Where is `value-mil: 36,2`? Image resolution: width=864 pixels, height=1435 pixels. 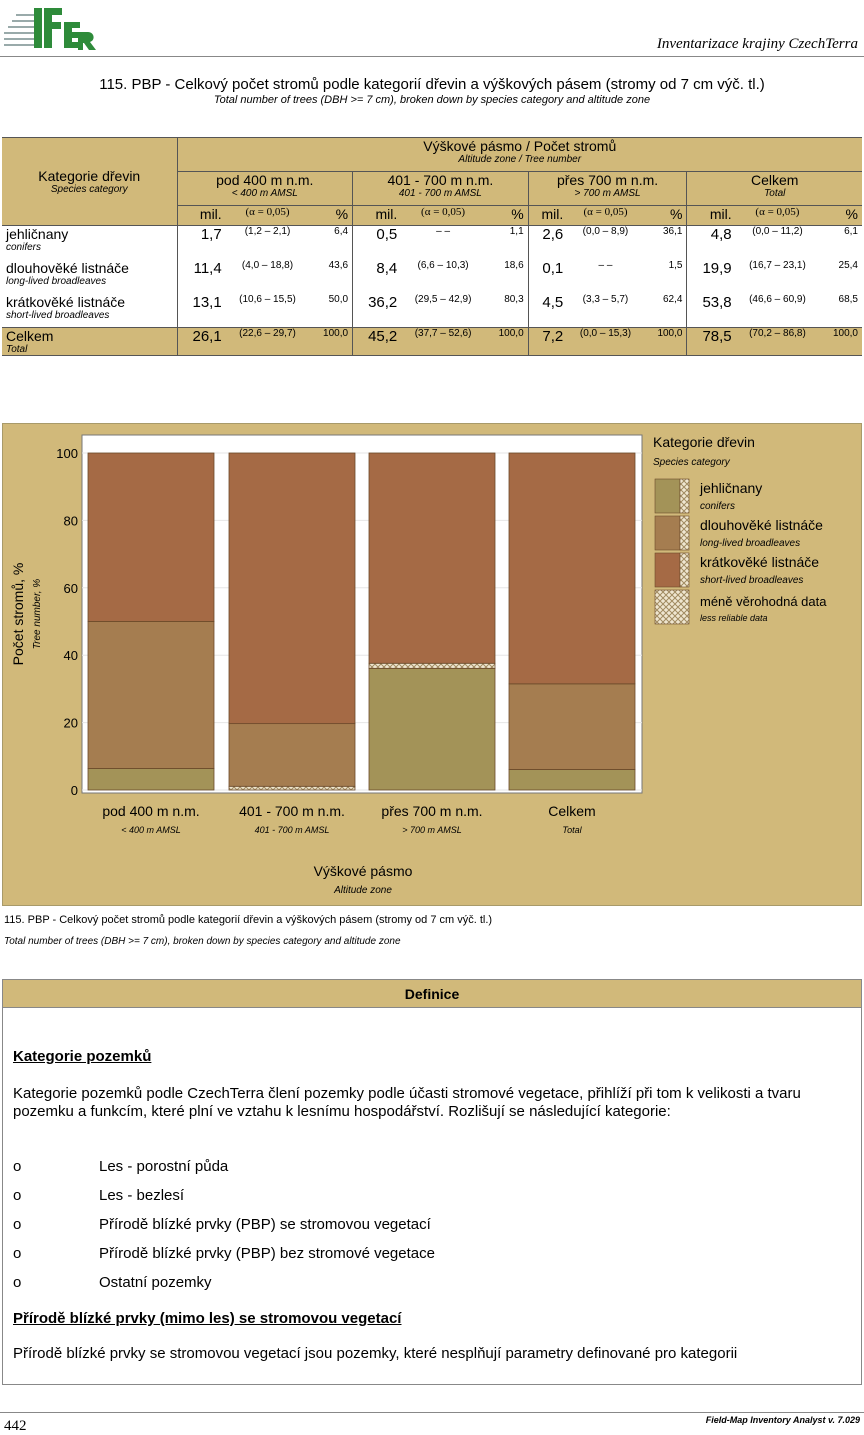
value-mil: 36,2 is located at coordinates (377, 310).